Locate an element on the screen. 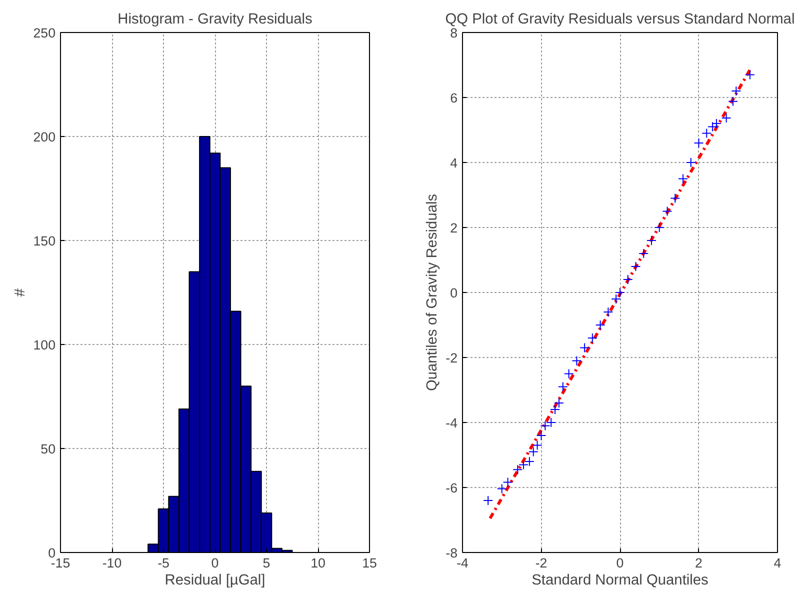  x-tick-label: 5 is located at coordinates (266, 563).